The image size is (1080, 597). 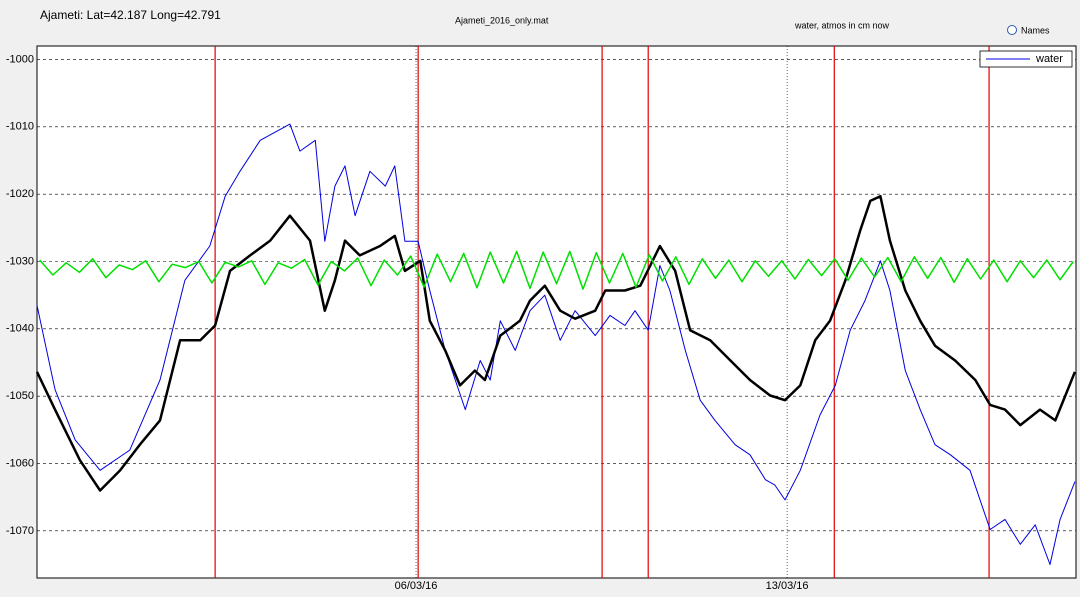 What do you see at coordinates (20, 127) in the screenshot?
I see `y-tick-label: -1010` at bounding box center [20, 127].